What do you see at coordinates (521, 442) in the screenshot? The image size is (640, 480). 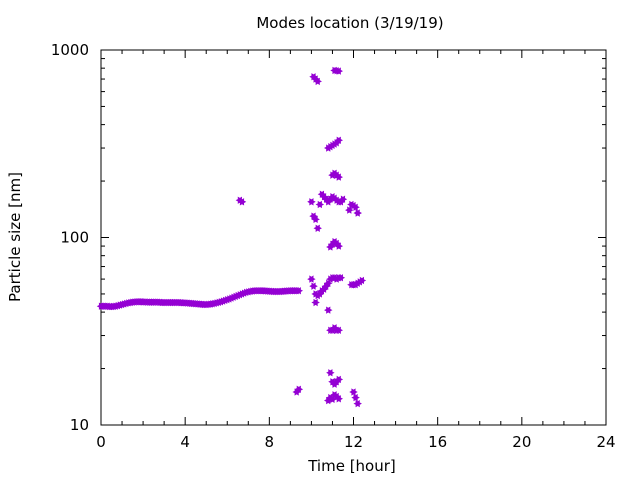 I see `x-tick-label: 20` at bounding box center [521, 442].